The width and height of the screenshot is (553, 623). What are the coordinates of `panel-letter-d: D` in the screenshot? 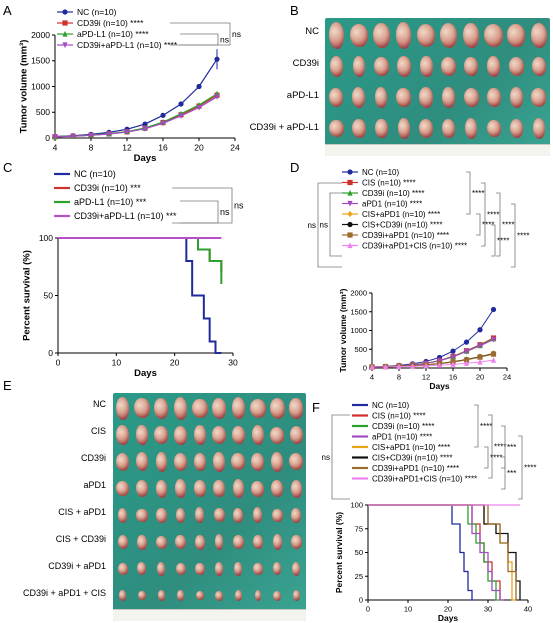 It's located at (295, 167).